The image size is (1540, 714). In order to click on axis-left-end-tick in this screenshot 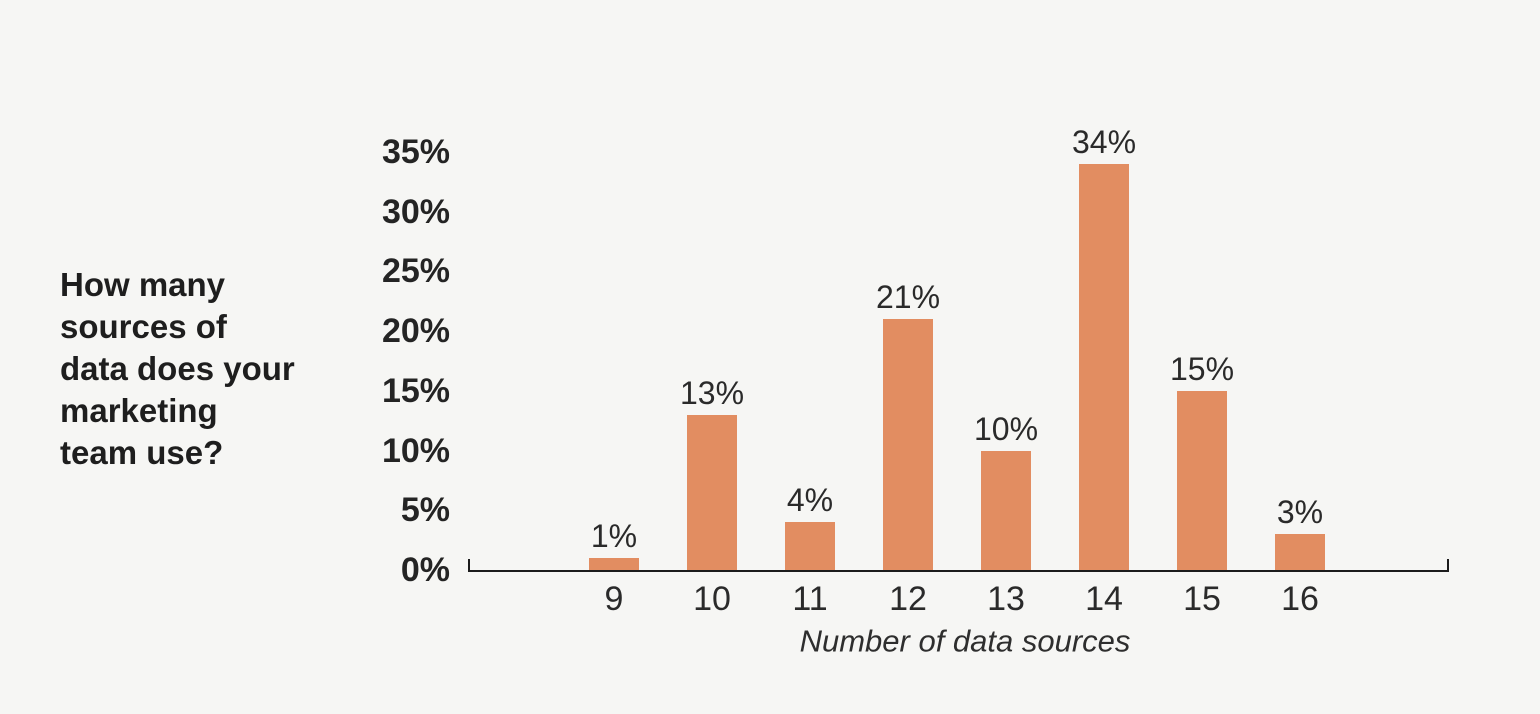, I will do `click(469, 564)`.